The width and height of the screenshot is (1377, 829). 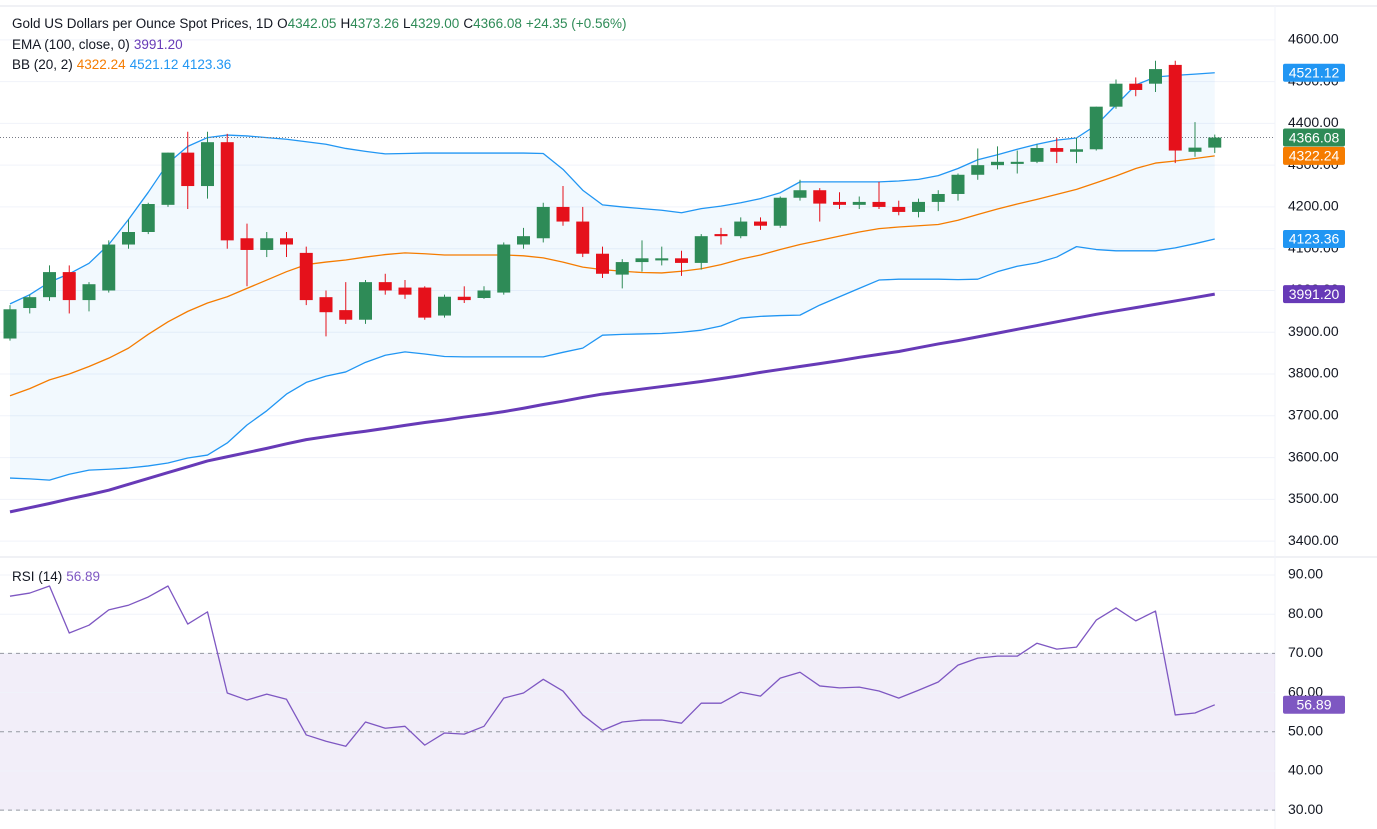 What do you see at coordinates (123, 64) in the screenshot?
I see `header-line: BB (20, 2) 4322.24 4521.12 4123.36` at bounding box center [123, 64].